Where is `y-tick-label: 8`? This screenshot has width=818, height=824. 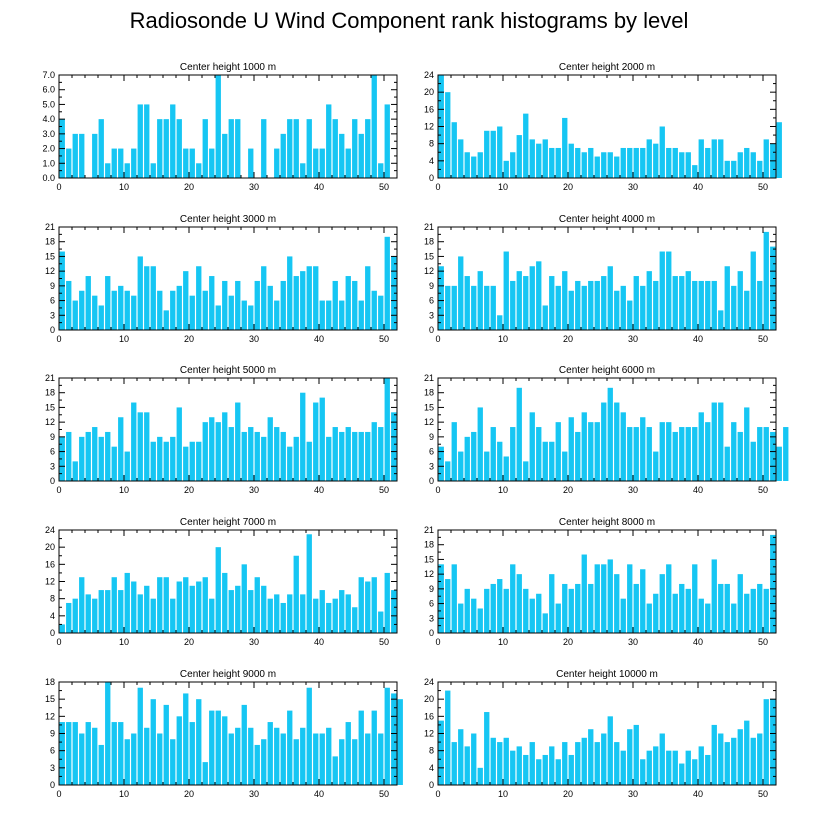 y-tick-label: 8 is located at coordinates (431, 144).